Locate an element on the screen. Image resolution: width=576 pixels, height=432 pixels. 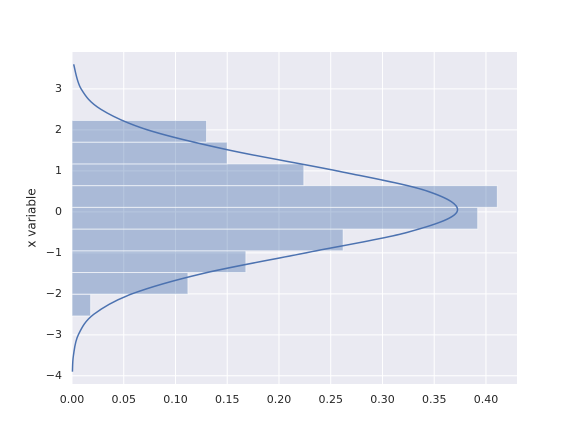
x-tick-label: 0.00 is located at coordinates (72, 399).